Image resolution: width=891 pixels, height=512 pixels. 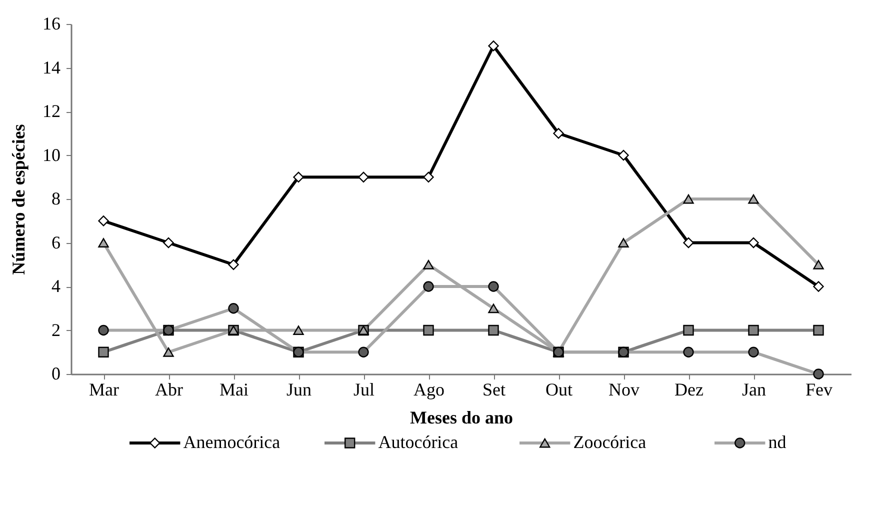 I want to click on y-tick-label: 6, so click(x=56, y=242).